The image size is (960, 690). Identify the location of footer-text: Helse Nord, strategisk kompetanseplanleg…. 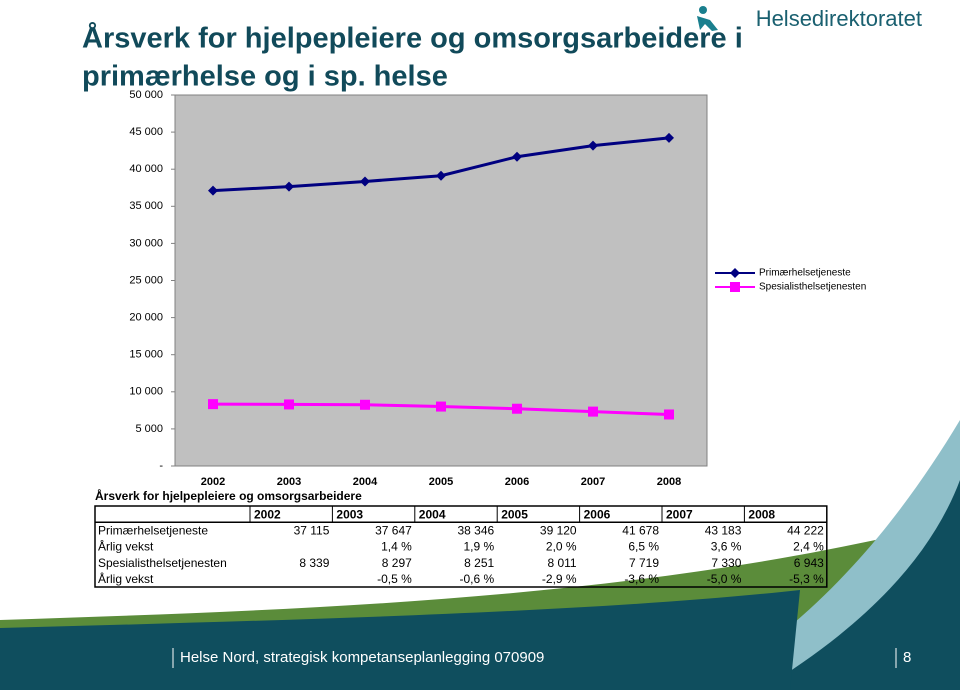
(362, 657).